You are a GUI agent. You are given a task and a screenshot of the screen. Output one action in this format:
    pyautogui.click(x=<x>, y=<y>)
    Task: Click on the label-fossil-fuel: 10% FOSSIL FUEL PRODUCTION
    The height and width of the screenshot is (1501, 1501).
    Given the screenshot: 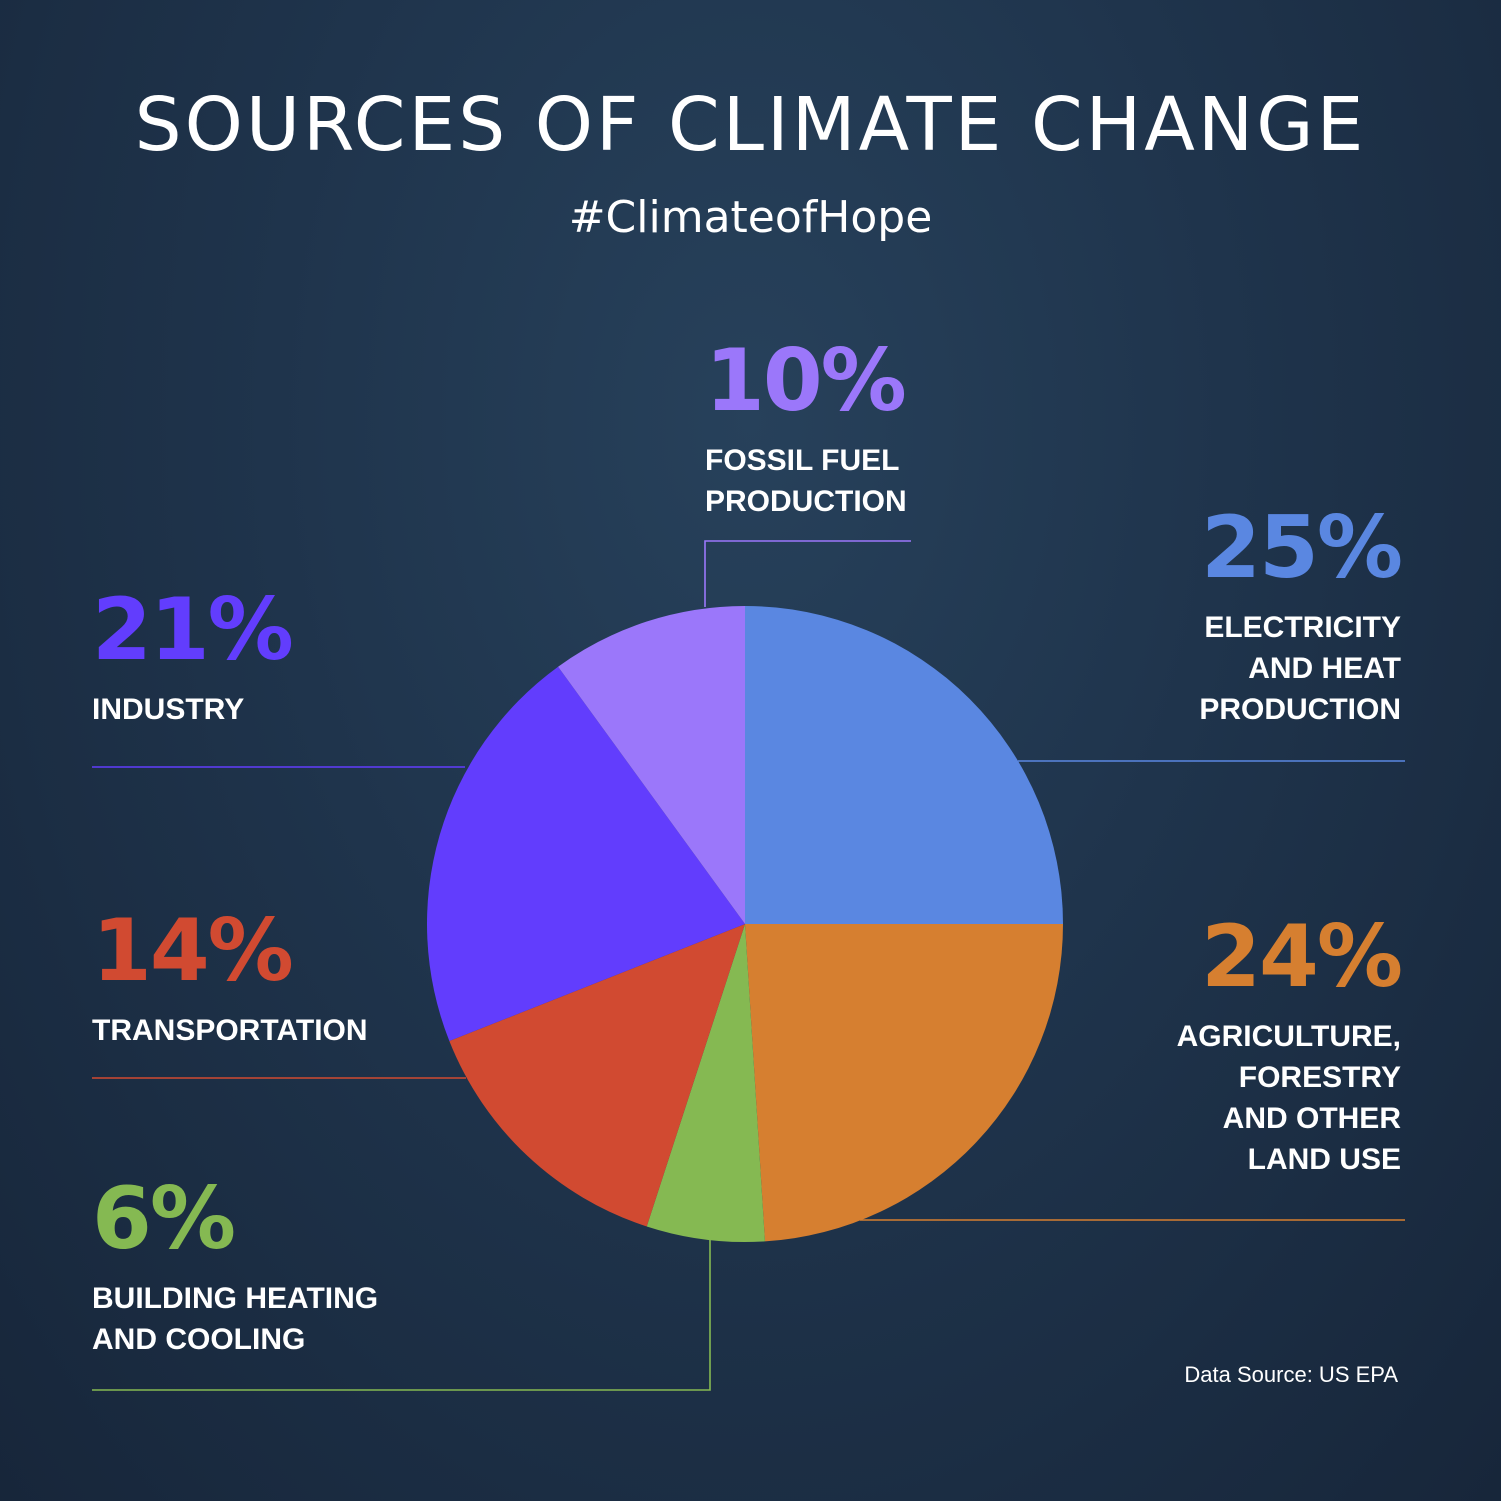 What is the action you would take?
    pyautogui.click(x=806, y=430)
    